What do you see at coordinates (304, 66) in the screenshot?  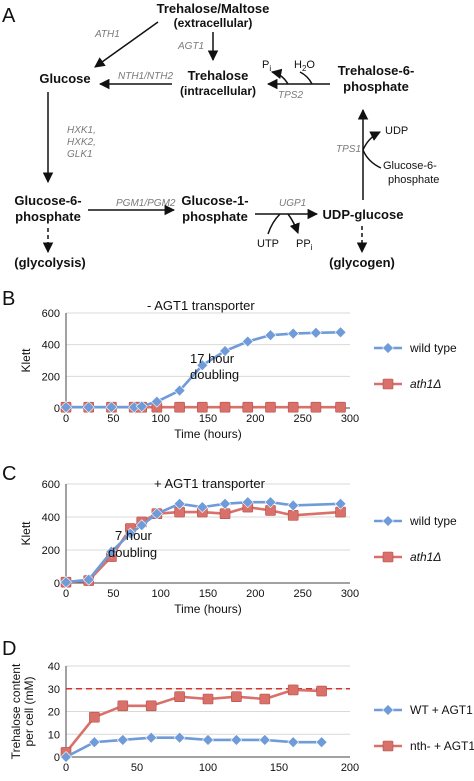 I see `cofactor-h2o: H2O` at bounding box center [304, 66].